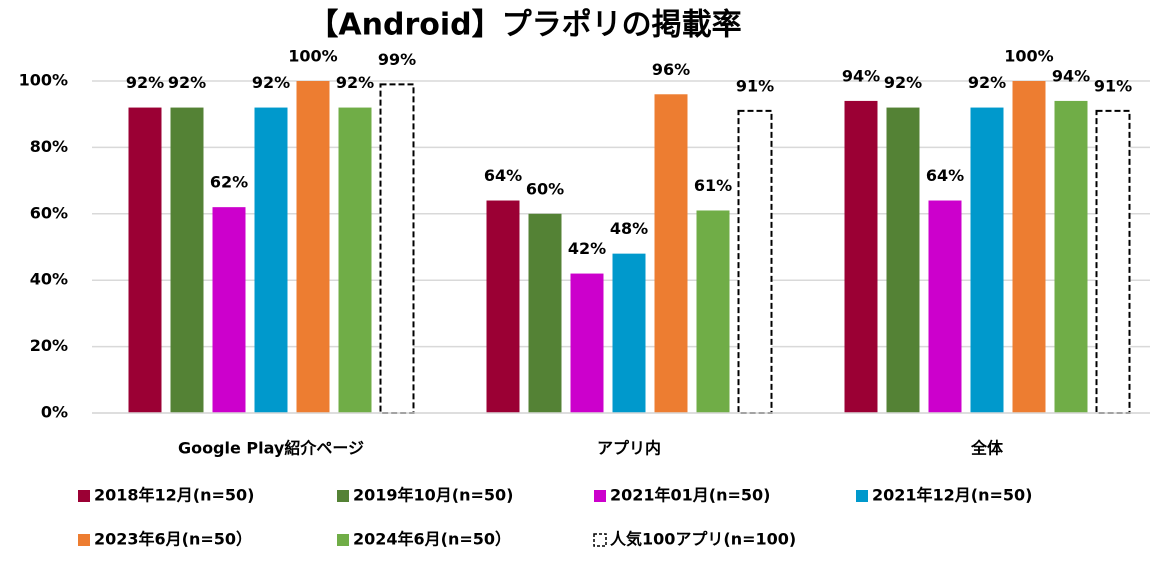  I want to click on data-label: 62%, so click(229, 182).